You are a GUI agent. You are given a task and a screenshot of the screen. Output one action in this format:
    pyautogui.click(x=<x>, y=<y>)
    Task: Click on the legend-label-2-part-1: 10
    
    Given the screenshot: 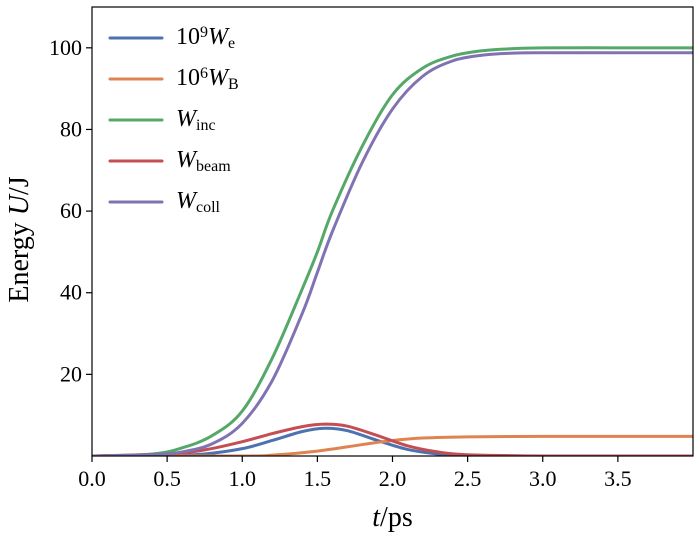 What is the action you would take?
    pyautogui.click(x=188, y=78)
    